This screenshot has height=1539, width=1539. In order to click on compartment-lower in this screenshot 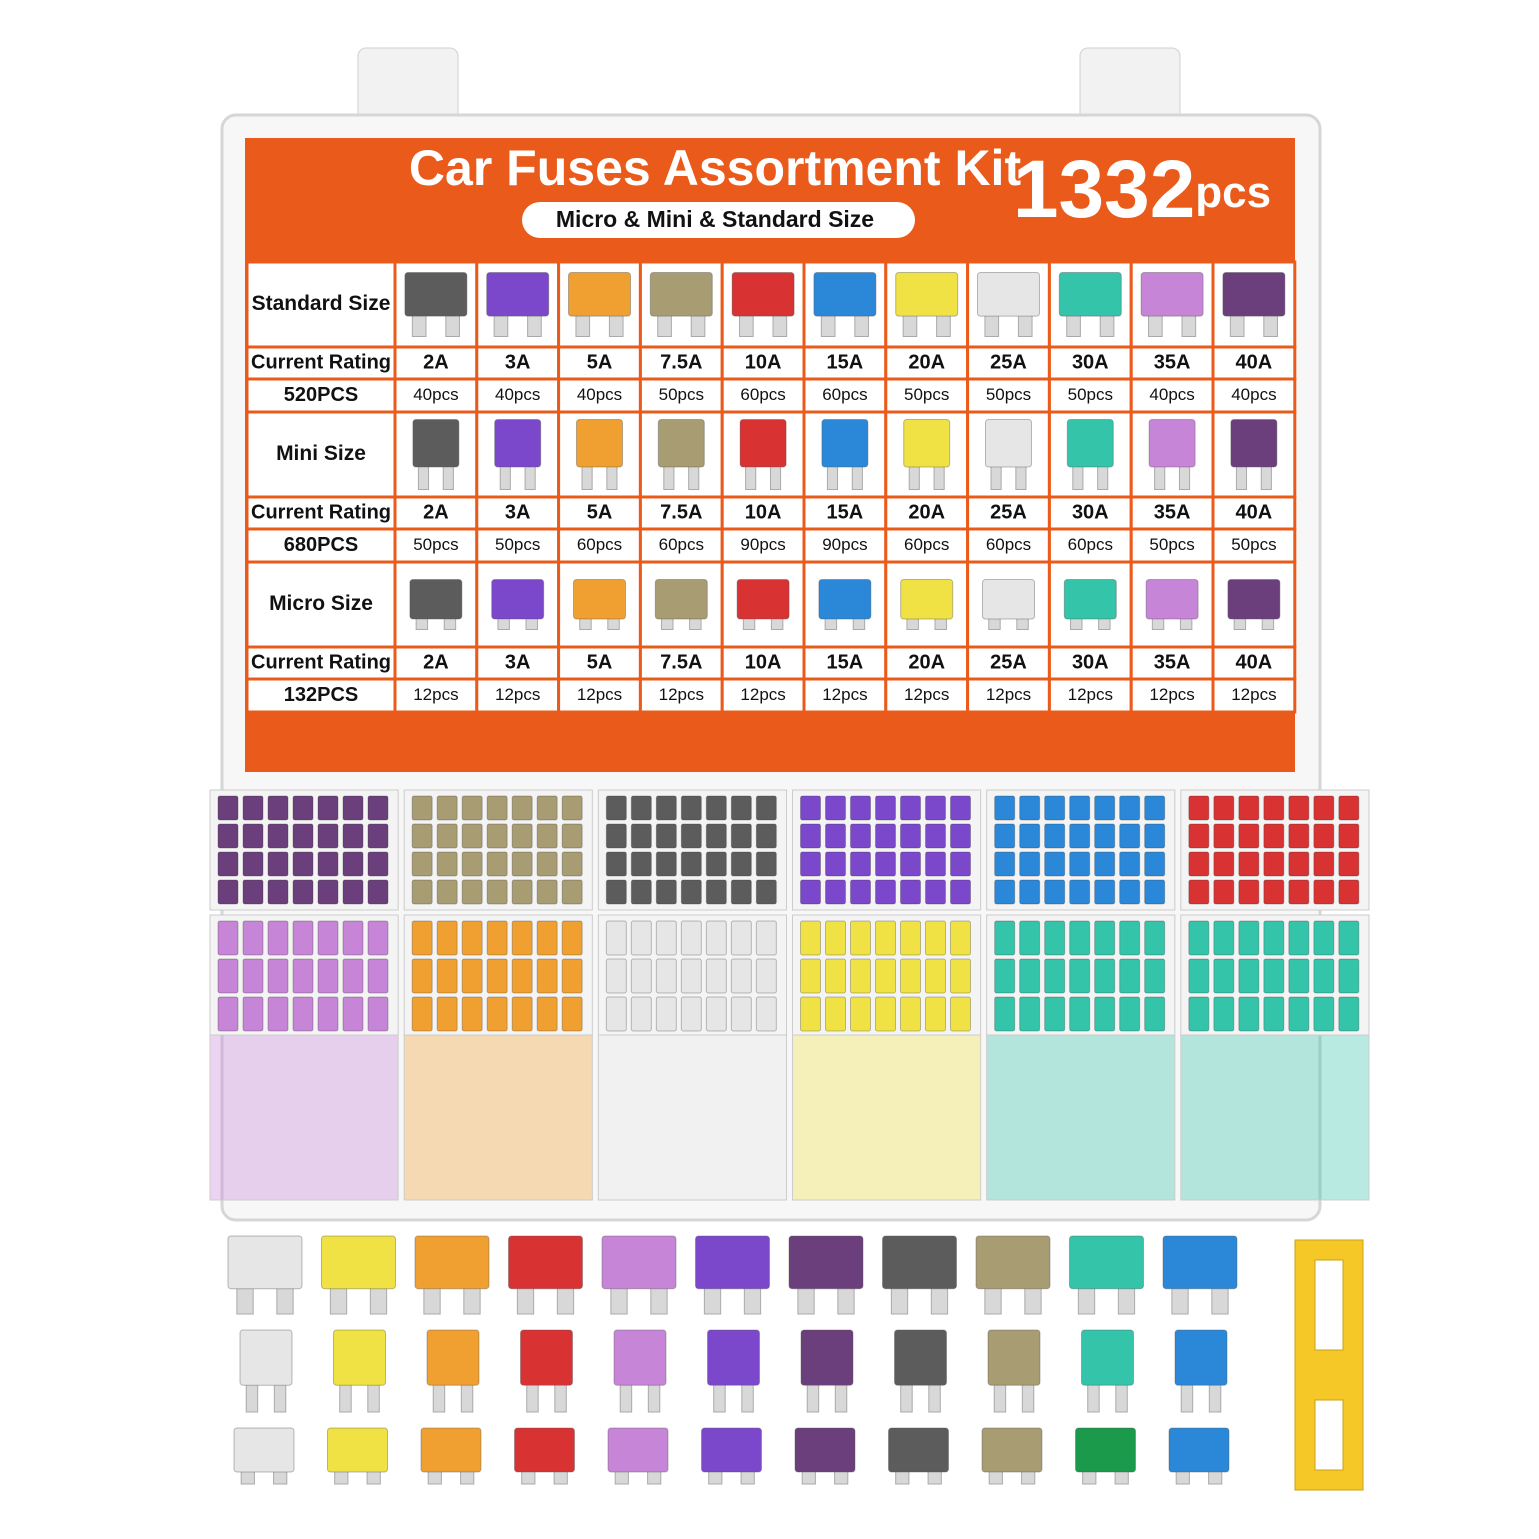, I will do `click(1081, 1117)`.